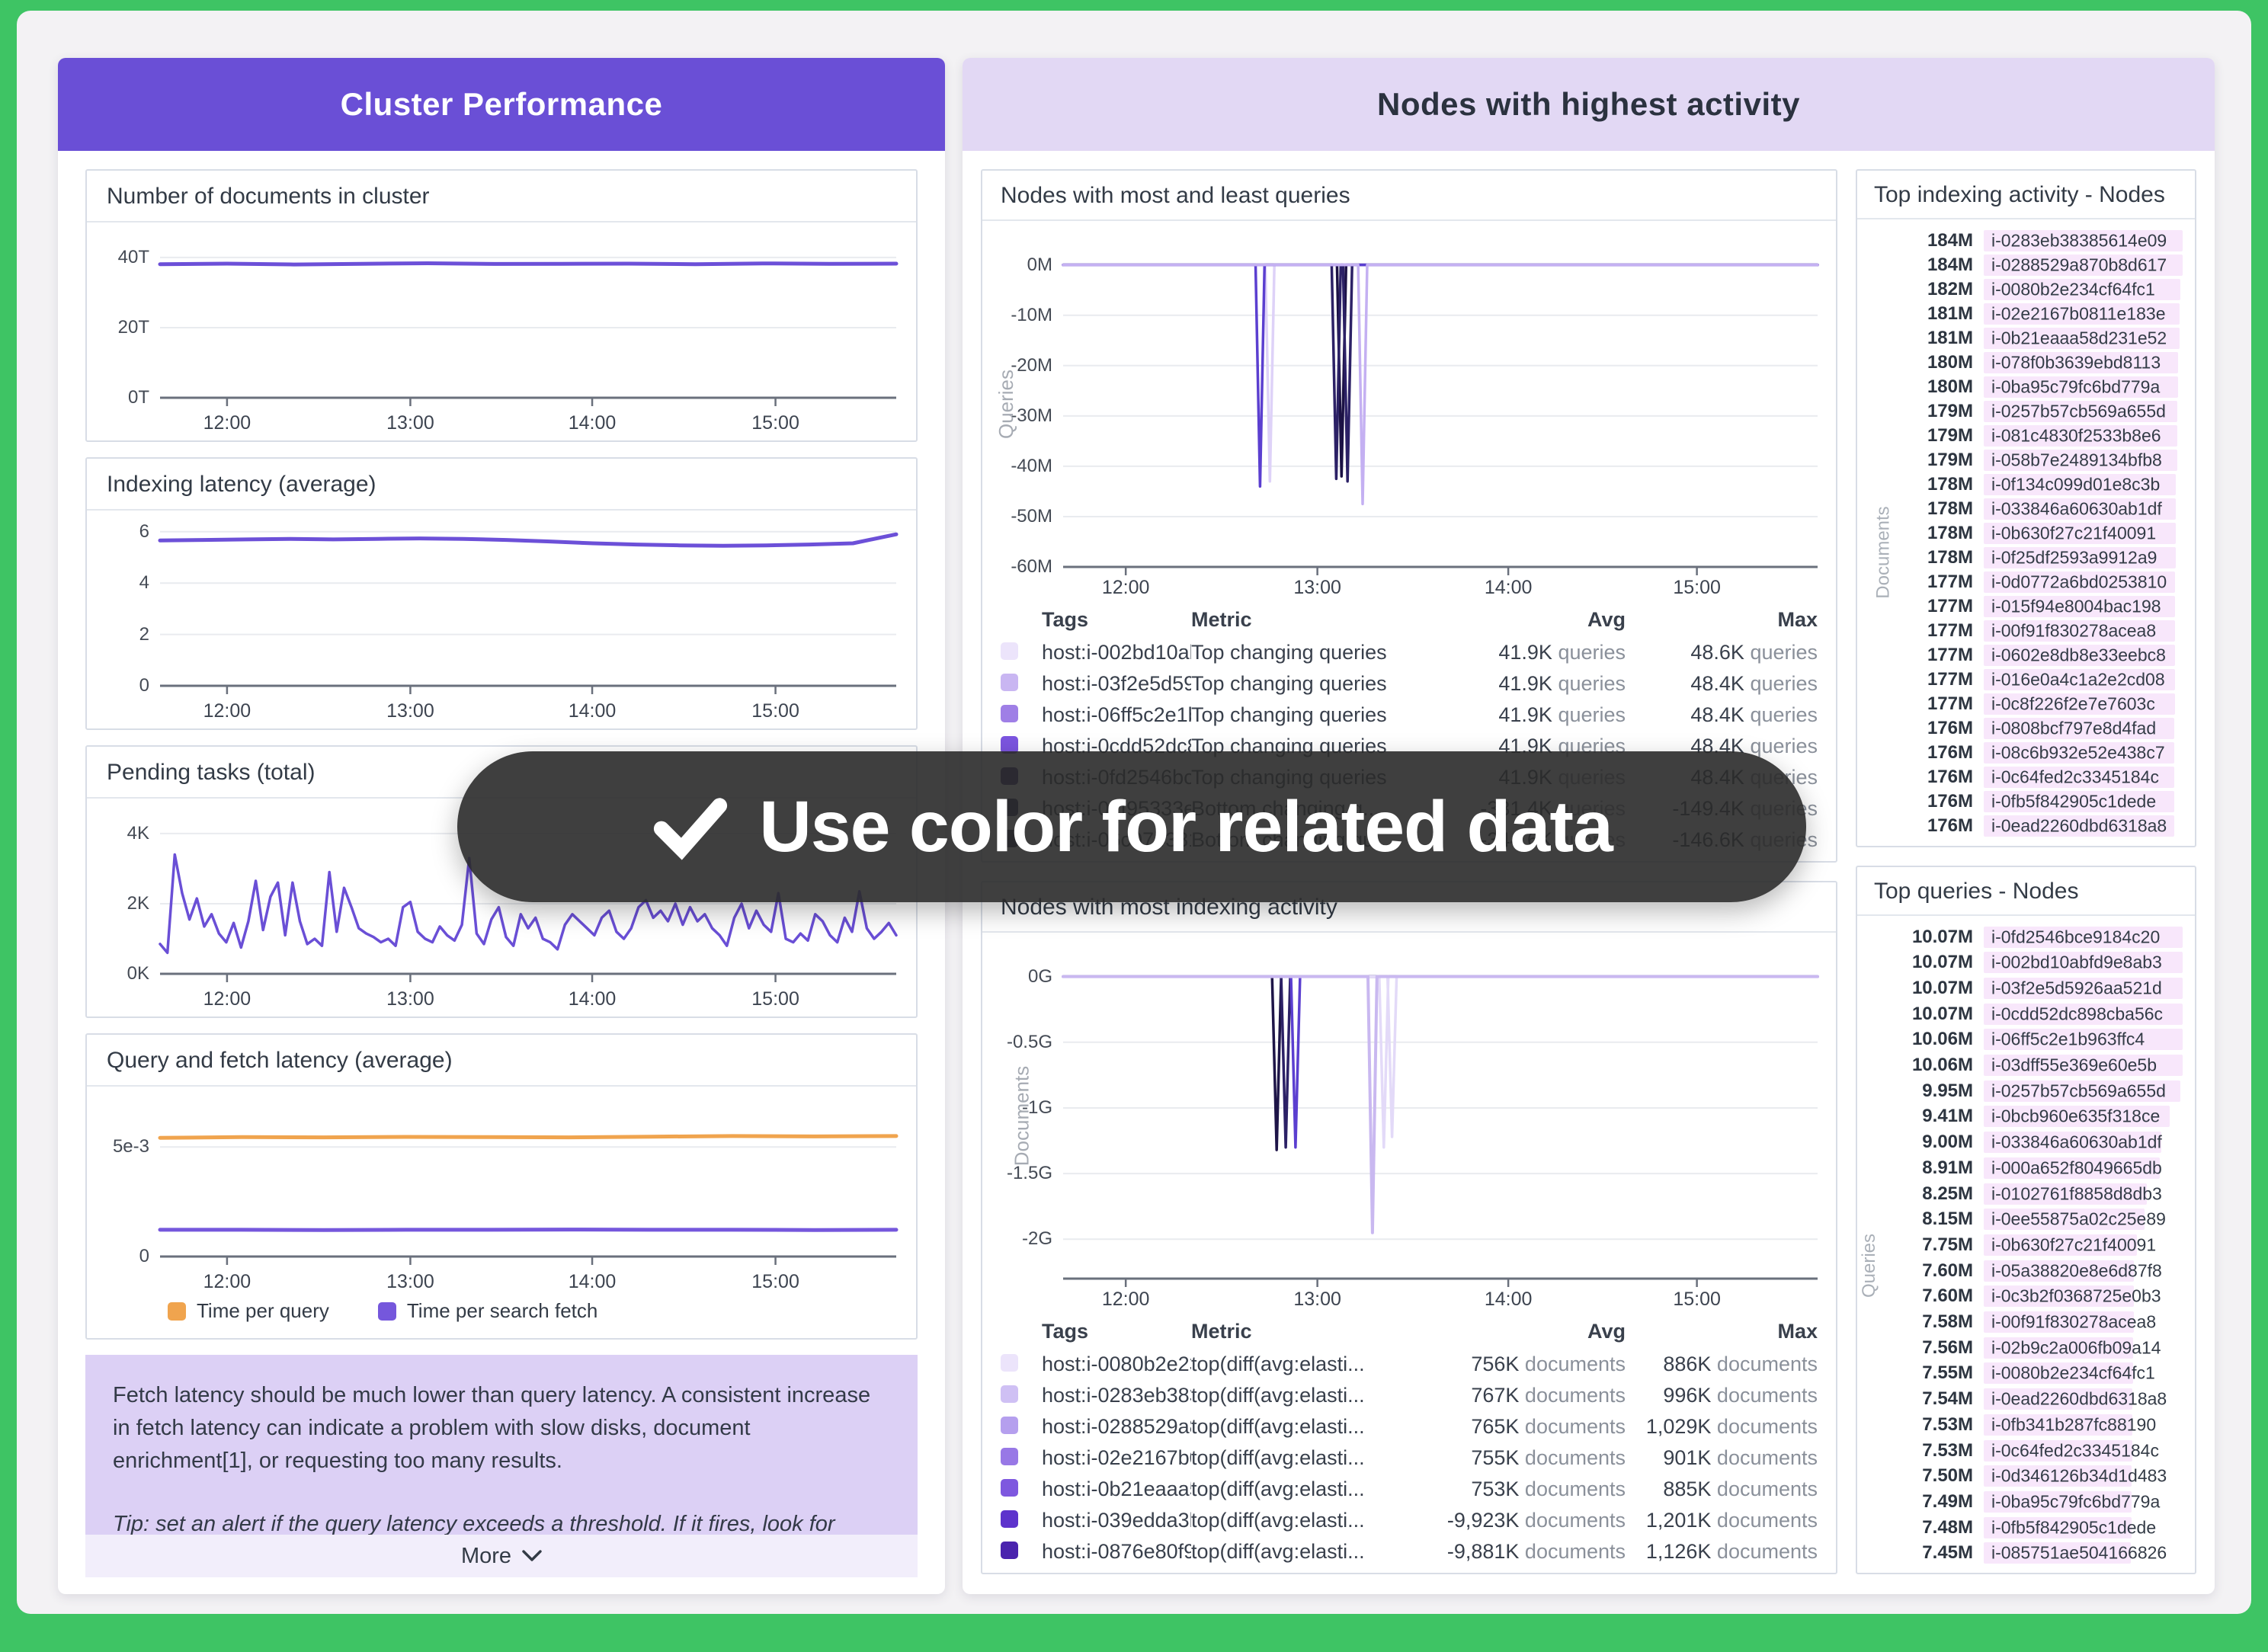 This screenshot has height=1652, width=2268. I want to click on list-item: 7.75M i-0b630f27c21f40091, so click(2042, 1245).